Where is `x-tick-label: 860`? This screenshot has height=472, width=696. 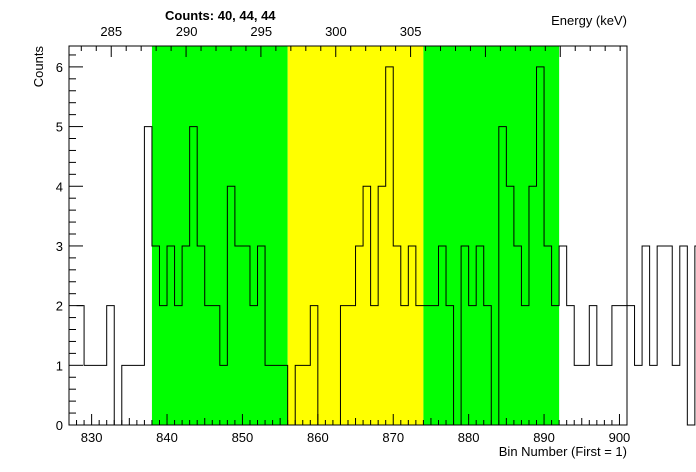 x-tick-label: 860 is located at coordinates (318, 437).